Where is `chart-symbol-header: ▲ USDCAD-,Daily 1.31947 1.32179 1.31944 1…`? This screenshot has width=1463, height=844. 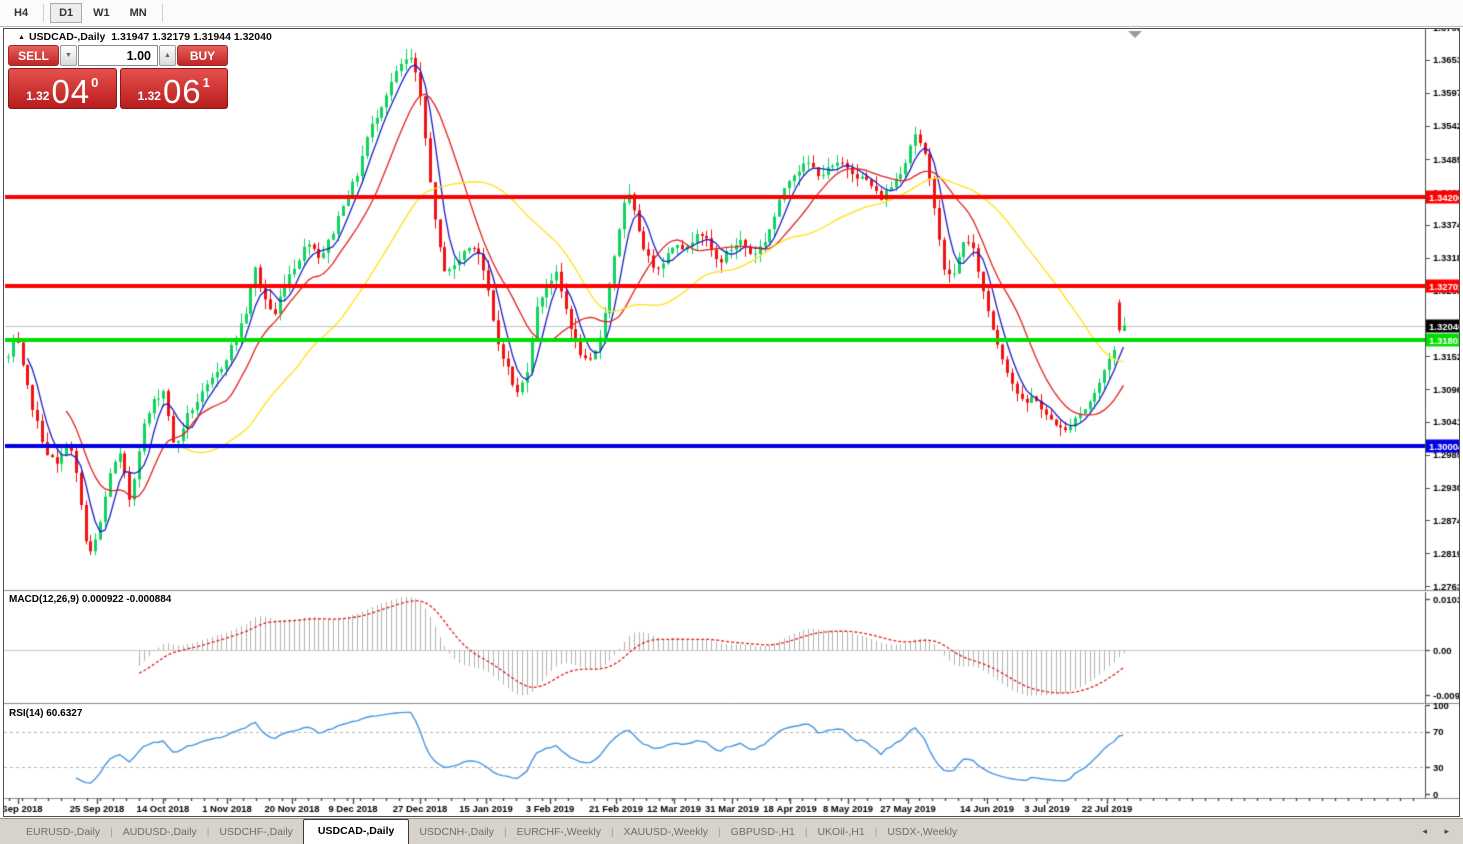 chart-symbol-header: ▲ USDCAD-,Daily 1.31947 1.32179 1.31944 1… is located at coordinates (145, 37).